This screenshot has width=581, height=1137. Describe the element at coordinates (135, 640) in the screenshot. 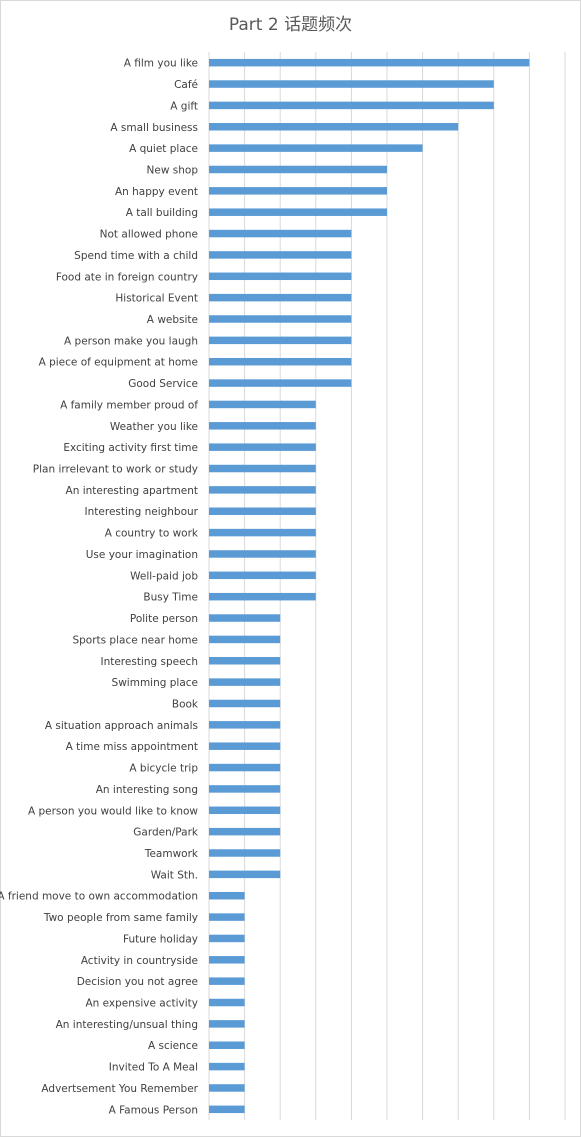

I see `category-label: Sports place near home` at that location.